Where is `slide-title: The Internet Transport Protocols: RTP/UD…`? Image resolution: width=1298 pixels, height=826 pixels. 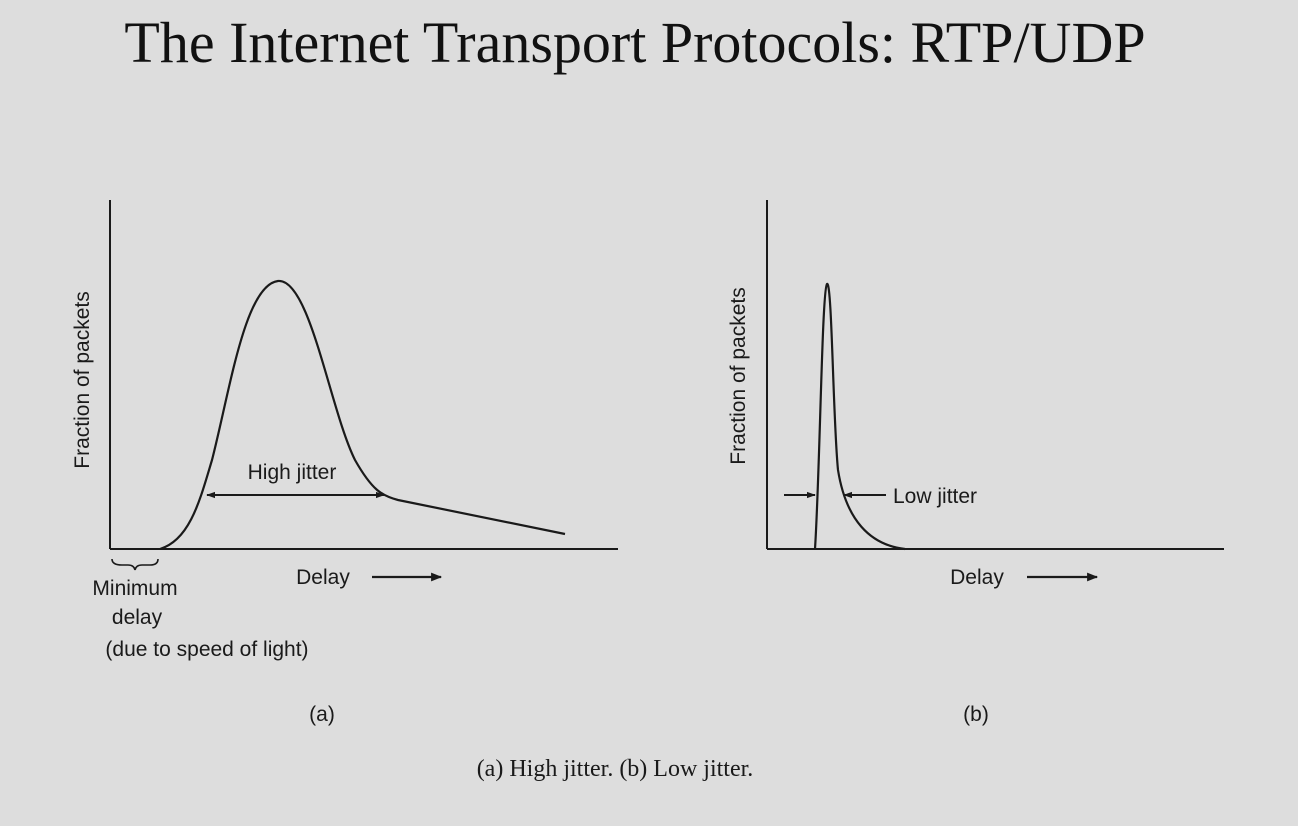 slide-title: The Internet Transport Protocols: RTP/UD… is located at coordinates (635, 42).